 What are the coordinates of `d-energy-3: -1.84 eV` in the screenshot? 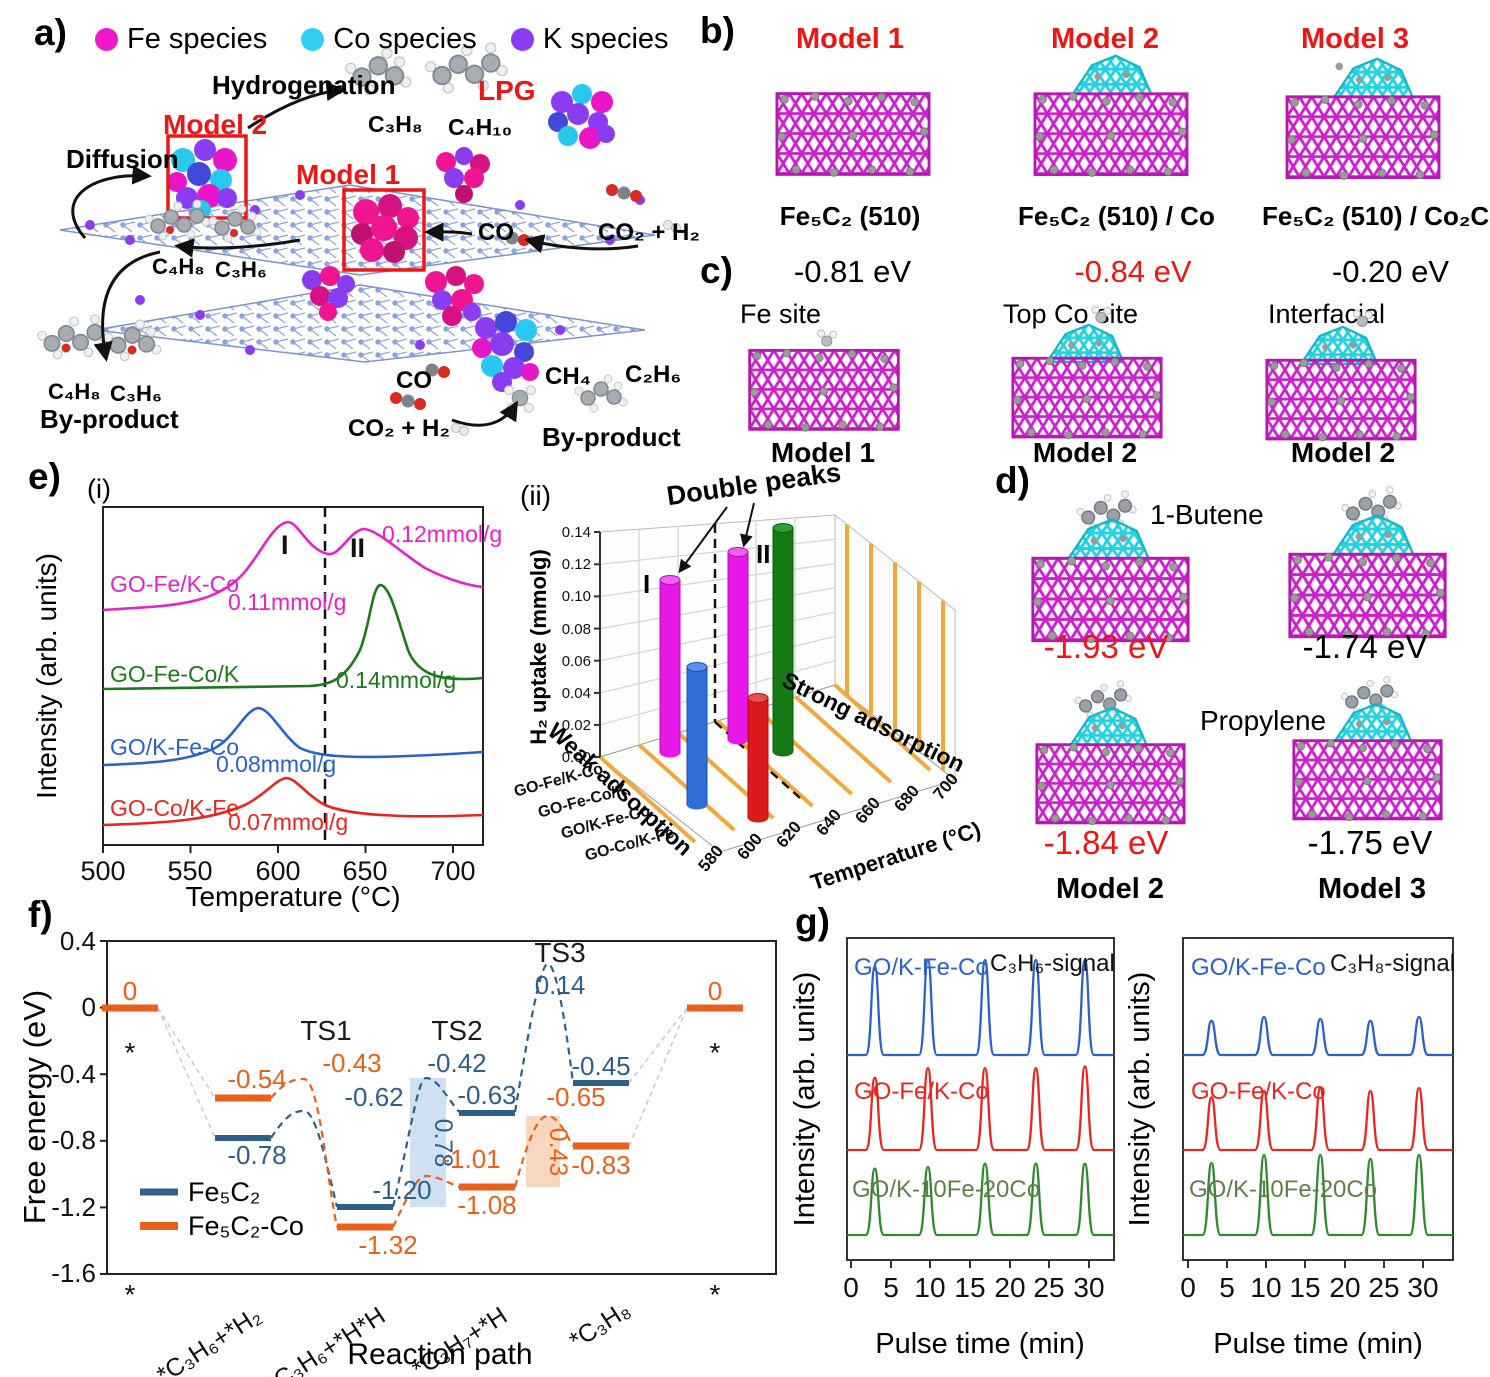 It's located at (1106, 842).